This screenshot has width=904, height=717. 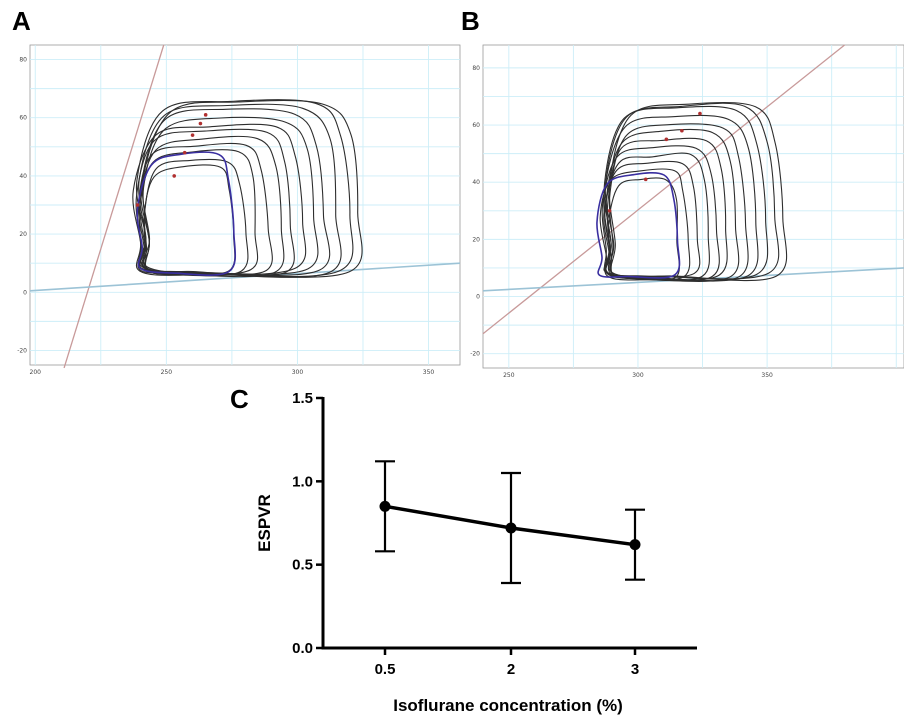 What do you see at coordinates (508, 705) in the screenshot?
I see `panel-c-x-axis-label: Isoflurane concentration (%)` at bounding box center [508, 705].